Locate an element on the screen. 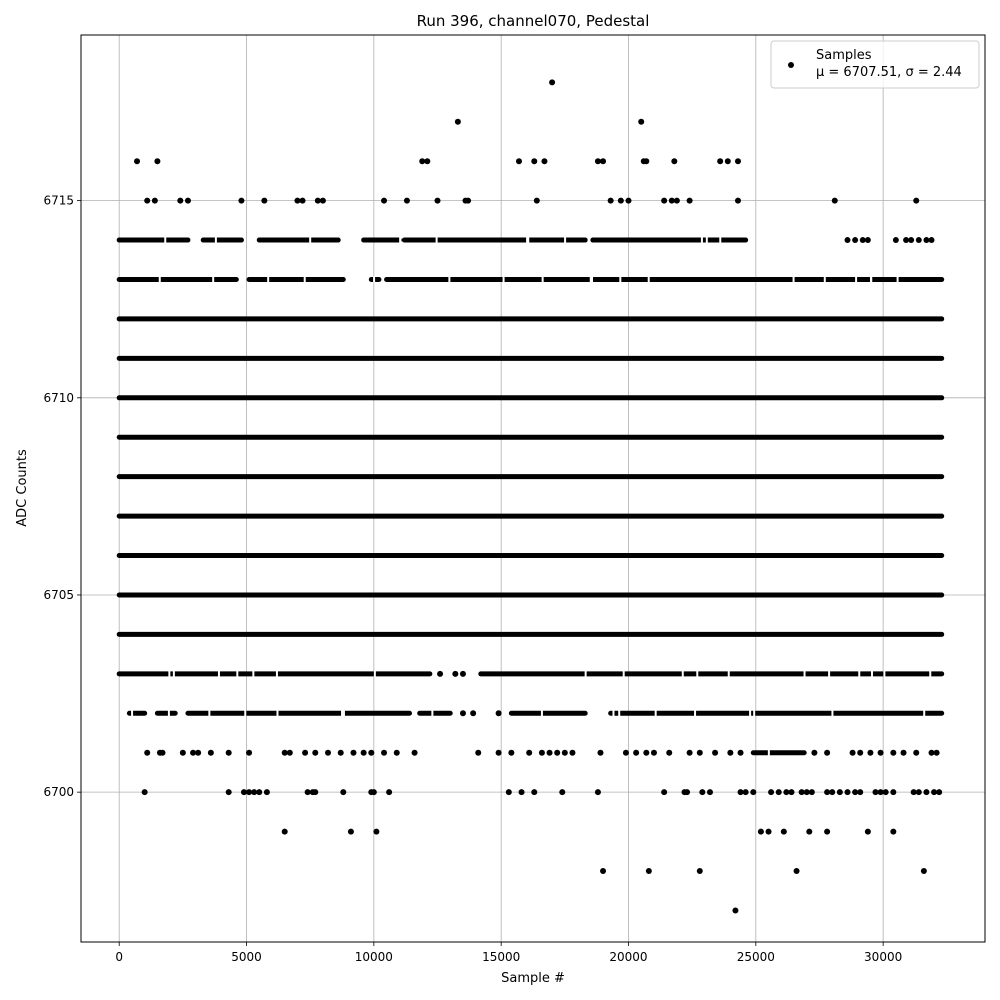  legend-stats: μ = 6707.51, σ = 2.44 is located at coordinates (889, 72).